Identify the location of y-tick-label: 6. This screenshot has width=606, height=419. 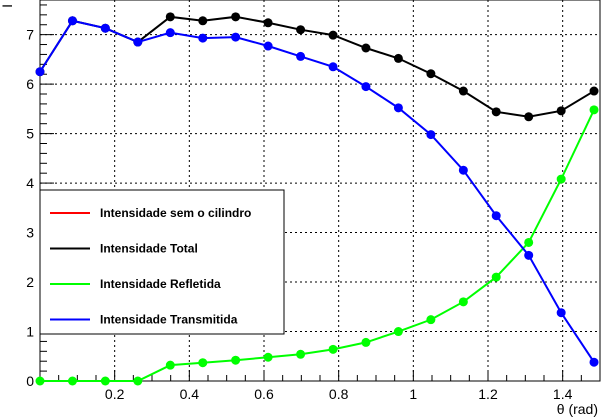
(30, 84).